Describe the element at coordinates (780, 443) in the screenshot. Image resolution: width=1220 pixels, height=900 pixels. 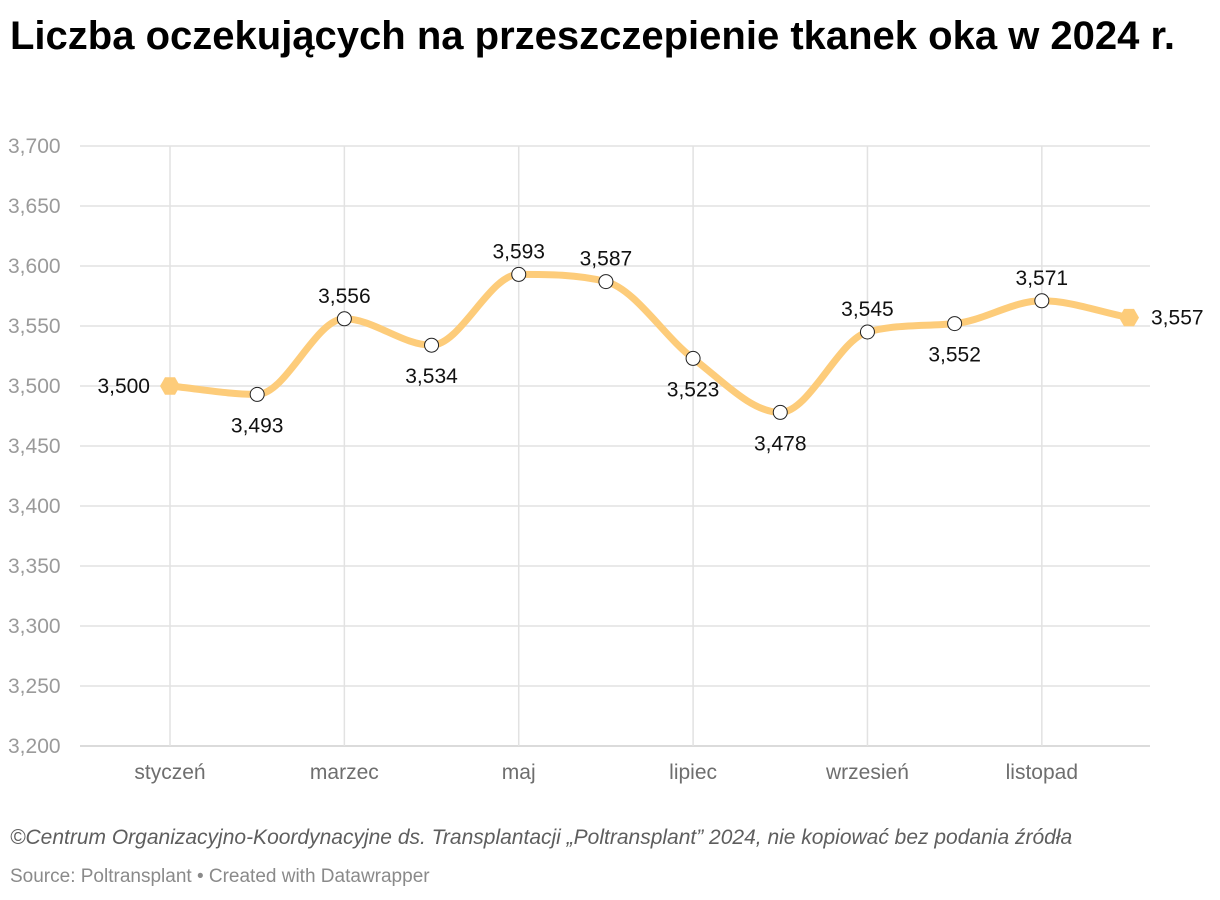
I see `data-label: 3,478` at that location.